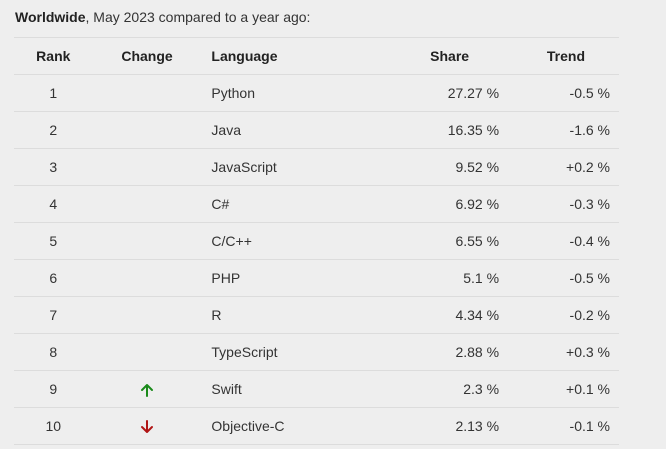 Image resolution: width=666 pixels, height=449 pixels. I want to click on arrow-down-icon, so click(147, 426).